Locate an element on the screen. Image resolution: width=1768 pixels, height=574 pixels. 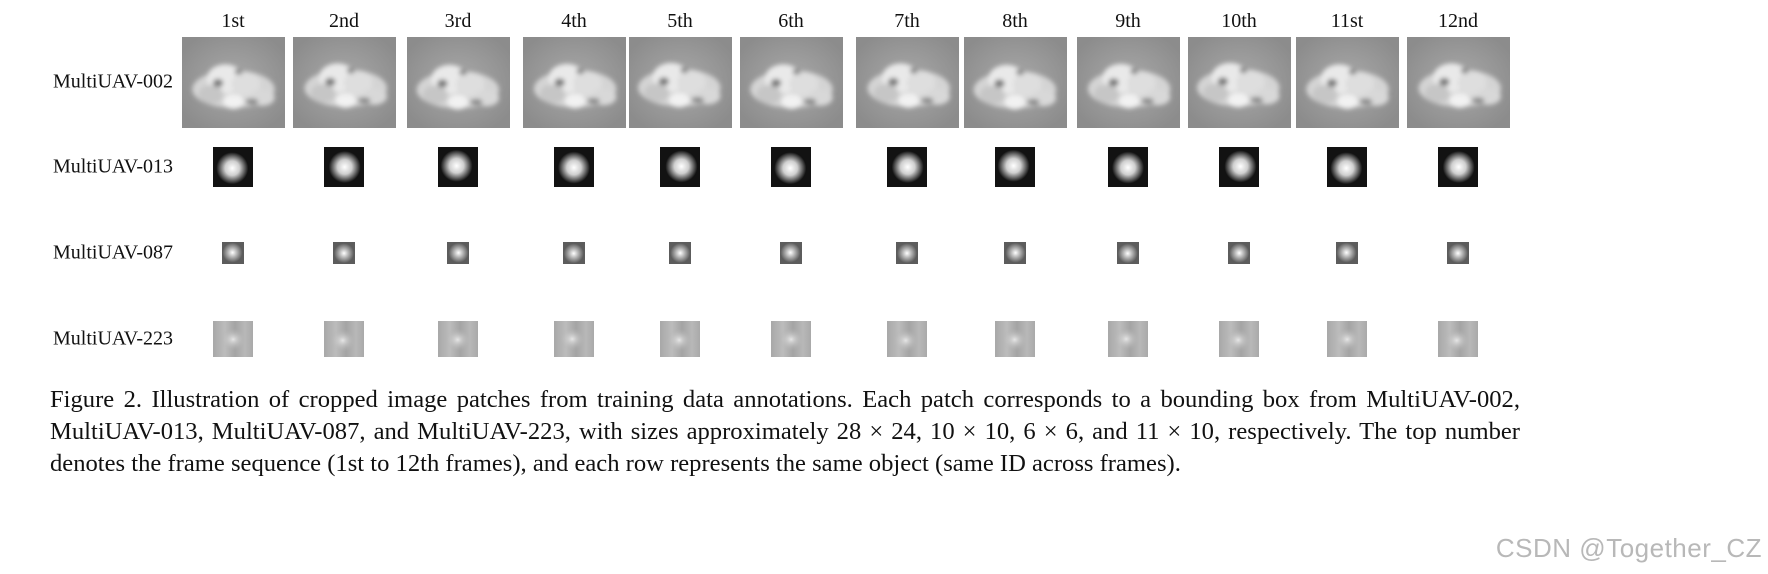
watermark: CSDN @Together_CZ is located at coordinates (1628, 548).